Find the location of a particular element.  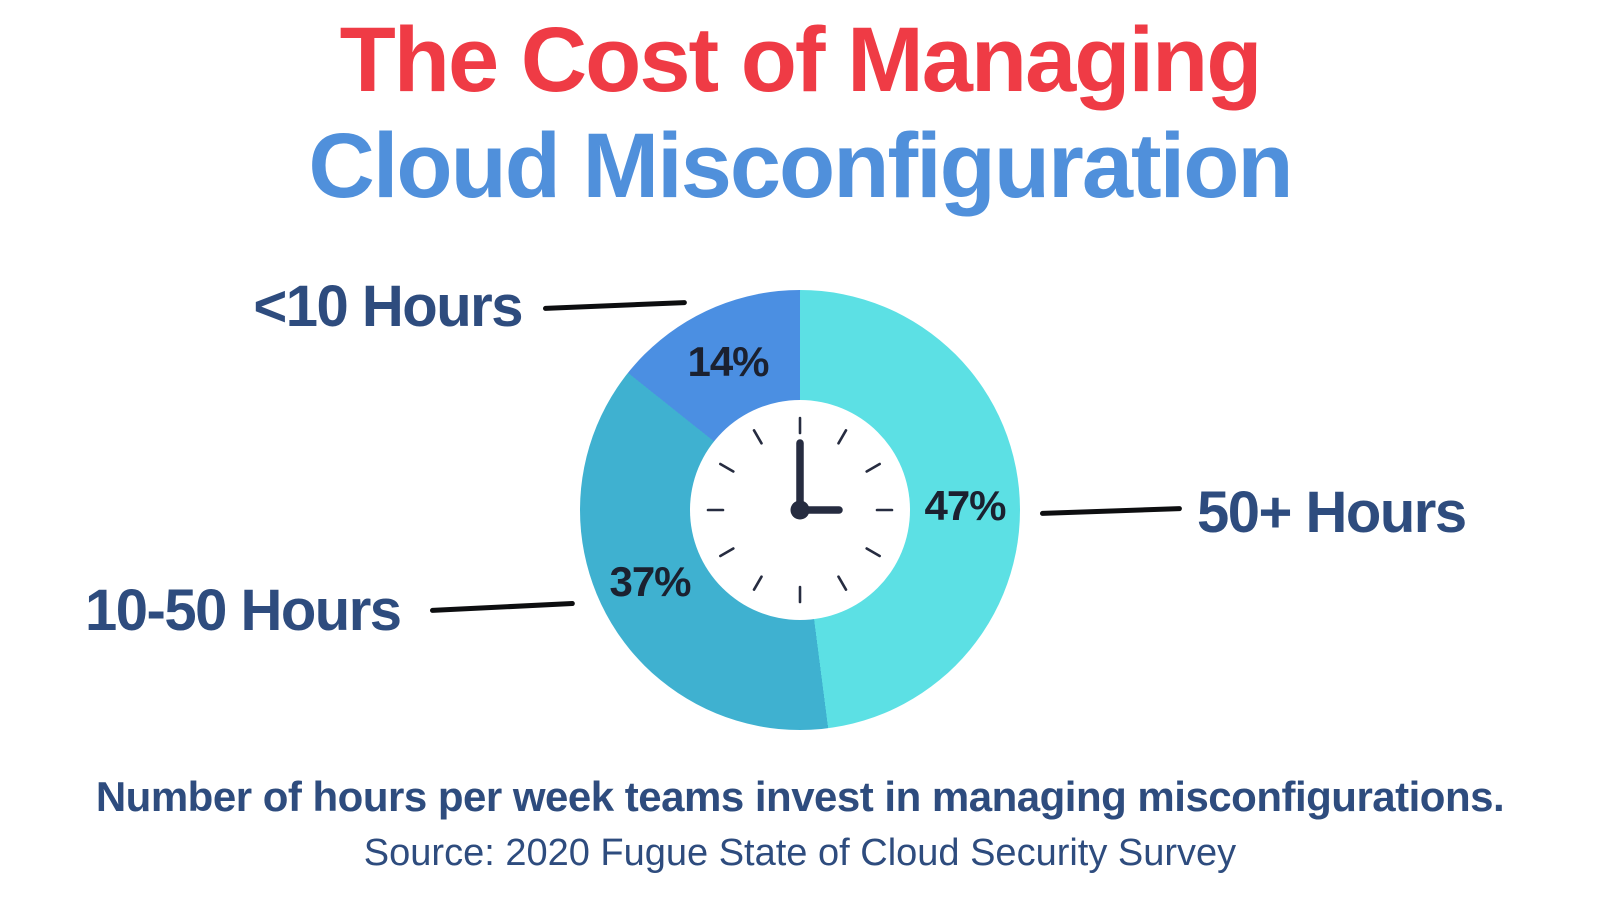

slice-label-10-50-hours: 10-50 Hours is located at coordinates (243, 610).